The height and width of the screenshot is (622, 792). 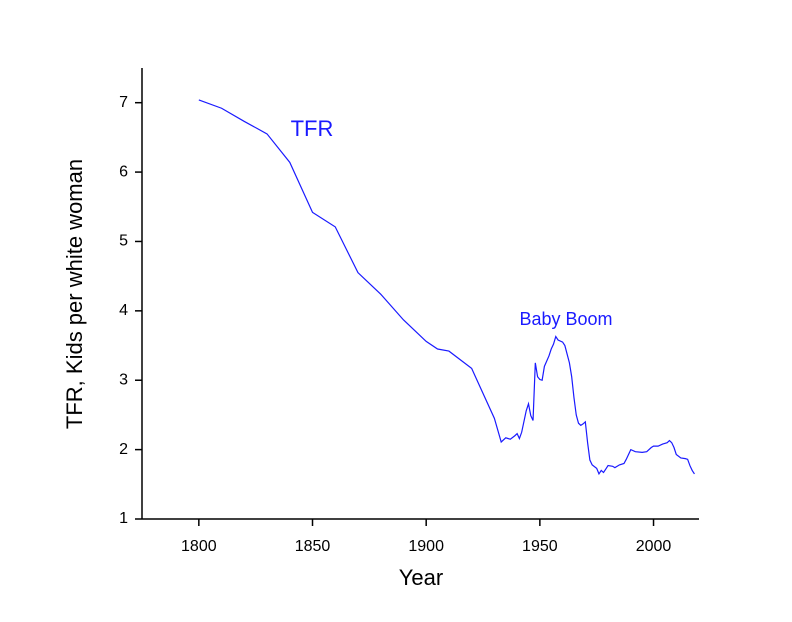 What do you see at coordinates (123, 379) in the screenshot?
I see `y-tick-label: 3` at bounding box center [123, 379].